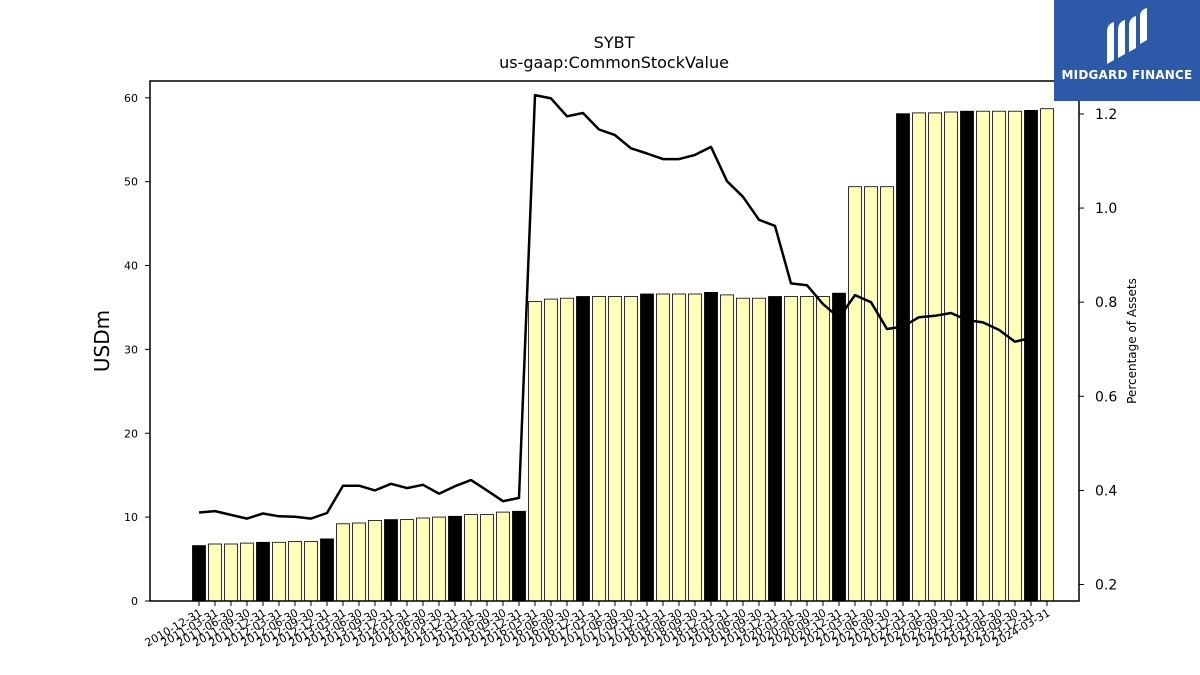 The width and height of the screenshot is (1200, 675). Describe the element at coordinates (614, 62) in the screenshot. I see `chart-subtitle: us-gaap:CommonStockValue` at that location.